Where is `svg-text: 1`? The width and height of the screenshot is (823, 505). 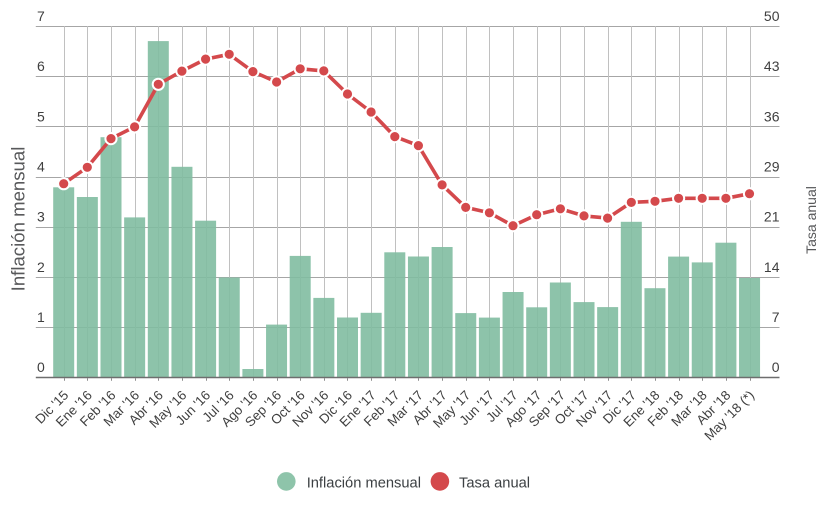
svg-text: 1 is located at coordinates (41, 317).